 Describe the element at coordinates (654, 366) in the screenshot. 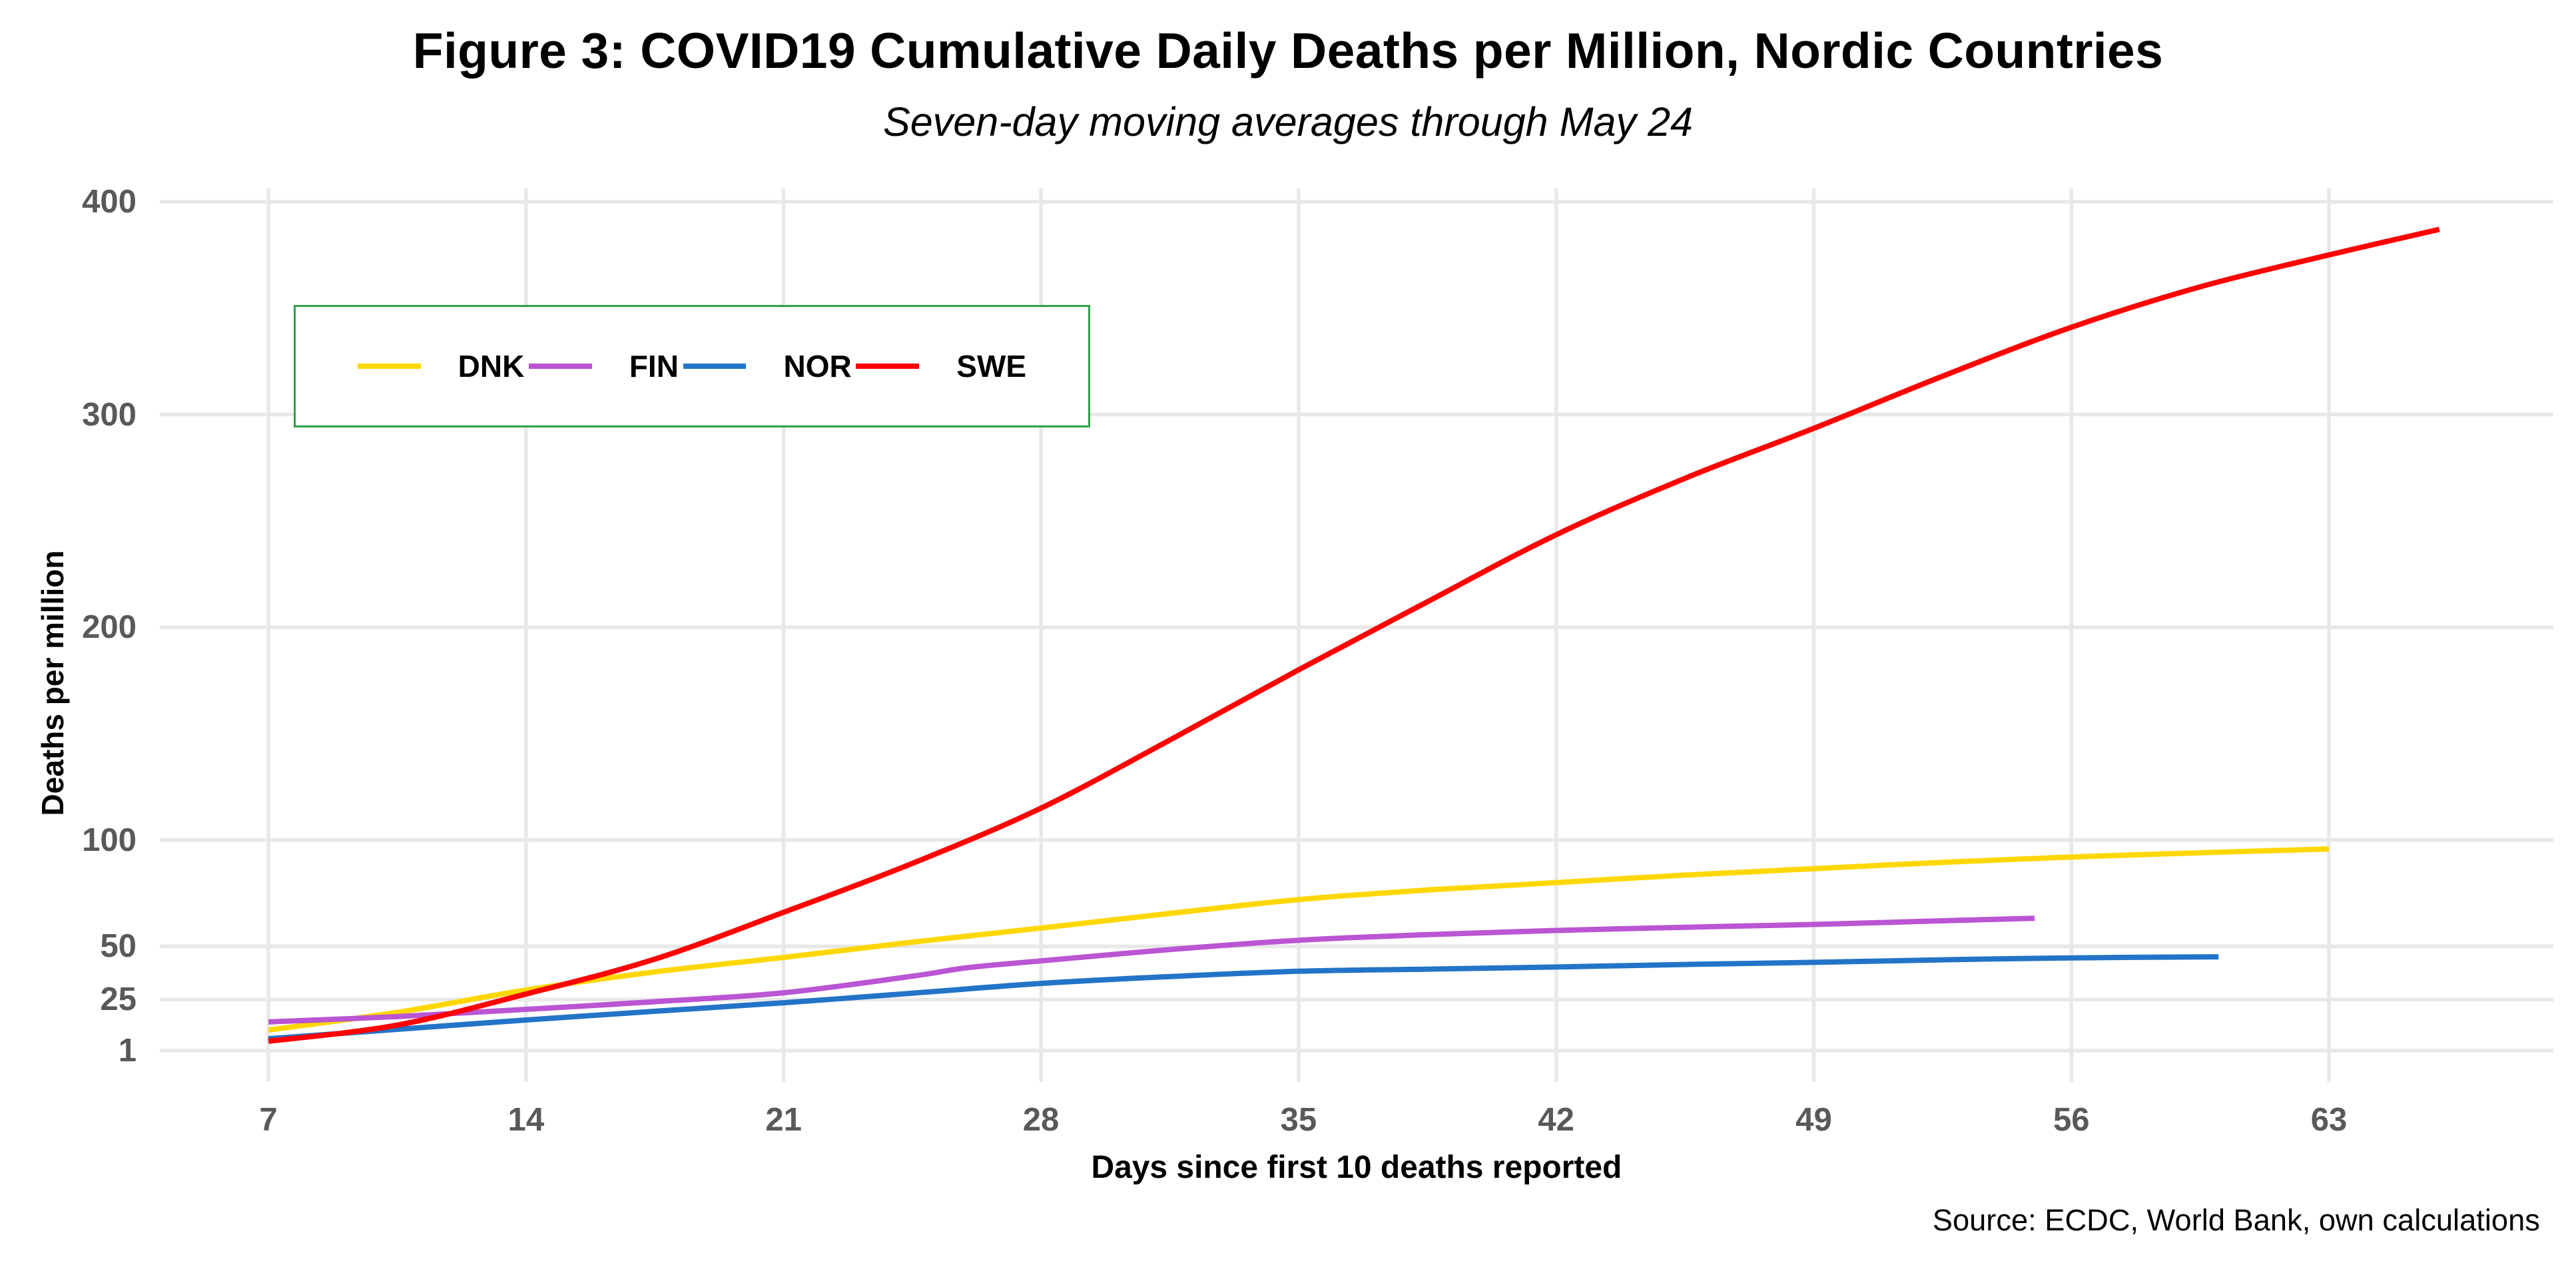

I see `legend-label: FIN` at that location.